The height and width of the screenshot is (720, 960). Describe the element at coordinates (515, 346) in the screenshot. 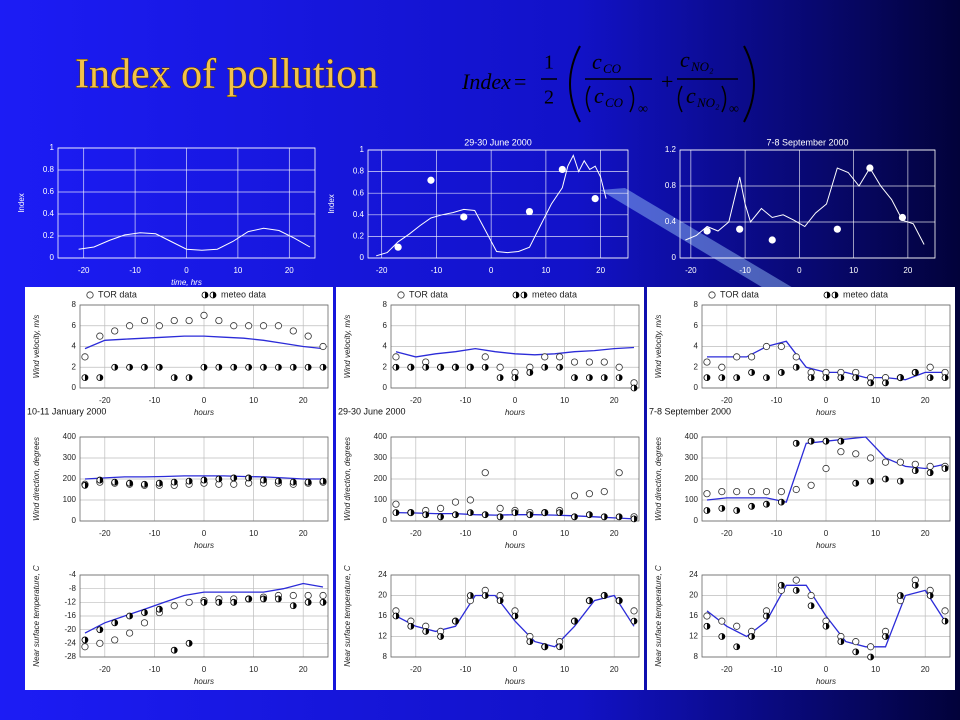

I see `plot-frame` at that location.